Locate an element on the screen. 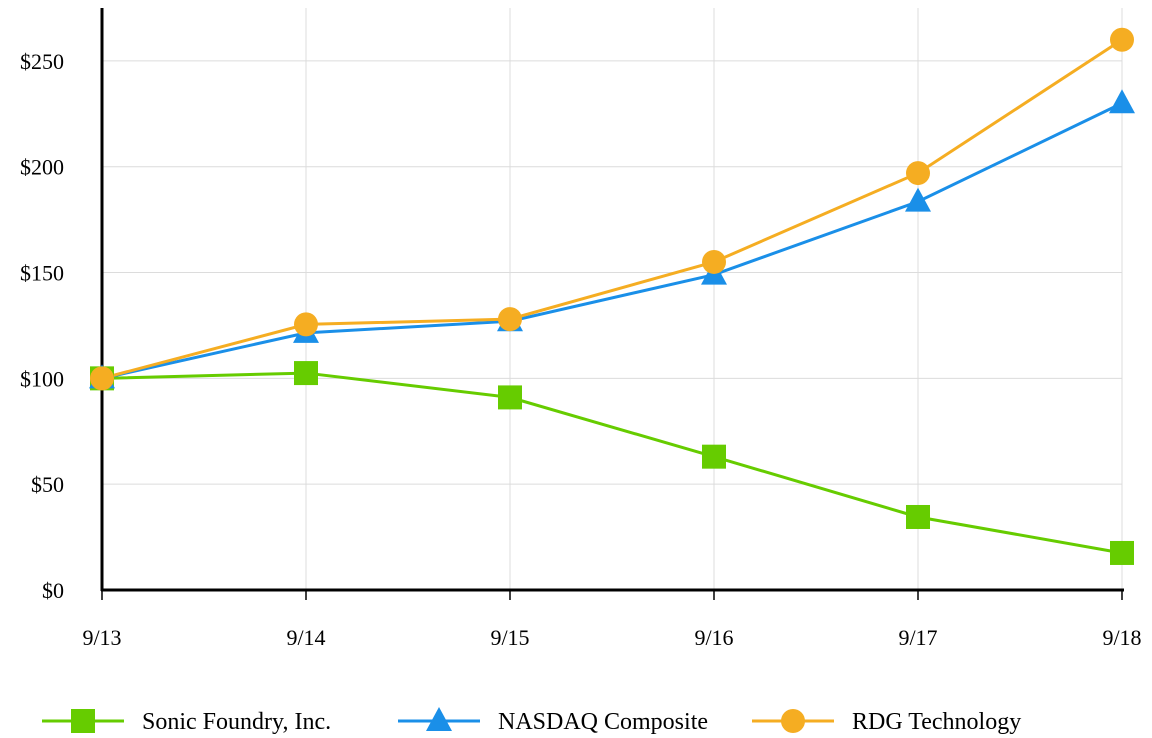  y-tick-labels: $0 $50 $100 $150 $200 $250 is located at coordinates (42, 326).